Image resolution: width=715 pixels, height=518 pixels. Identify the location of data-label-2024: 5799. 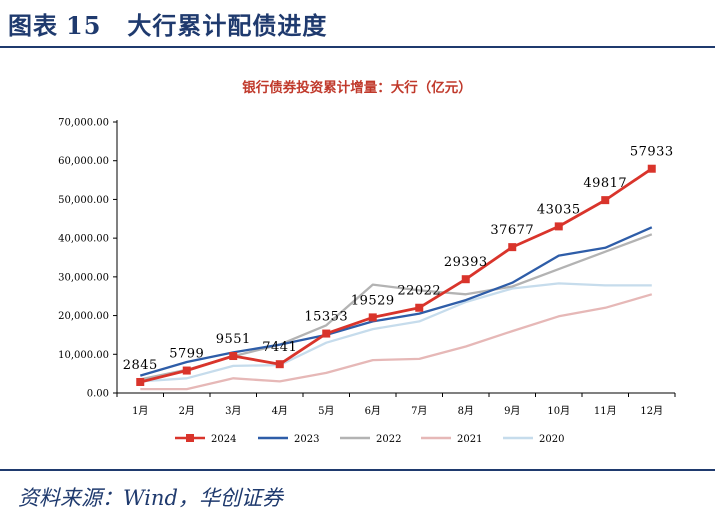
(186, 354).